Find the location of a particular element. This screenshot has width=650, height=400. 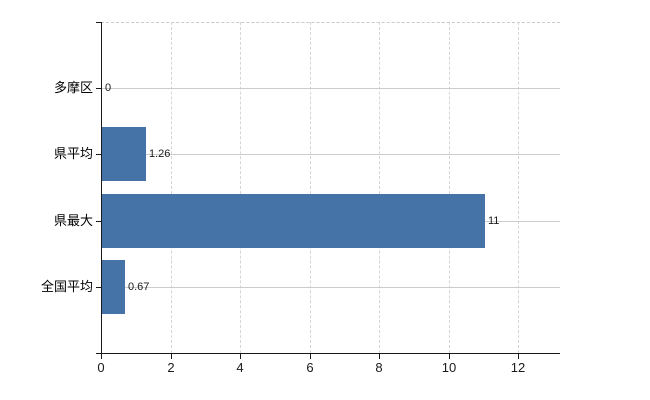

bar-value-label: 1.26 is located at coordinates (160, 154).